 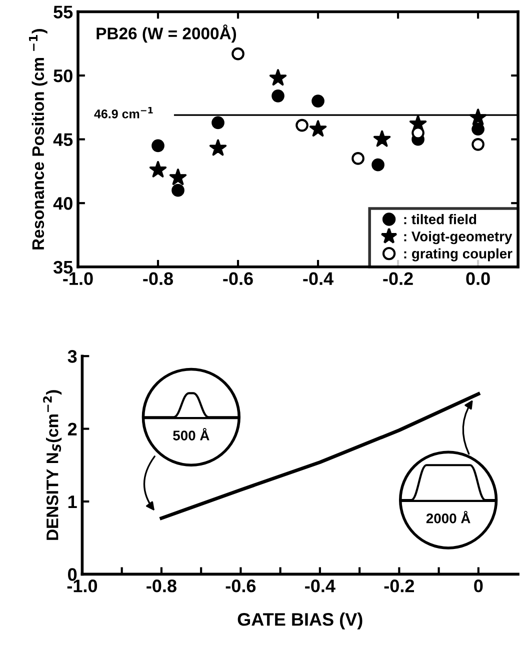 What do you see at coordinates (72, 356) in the screenshot?
I see `y-tick-label: 3` at bounding box center [72, 356].